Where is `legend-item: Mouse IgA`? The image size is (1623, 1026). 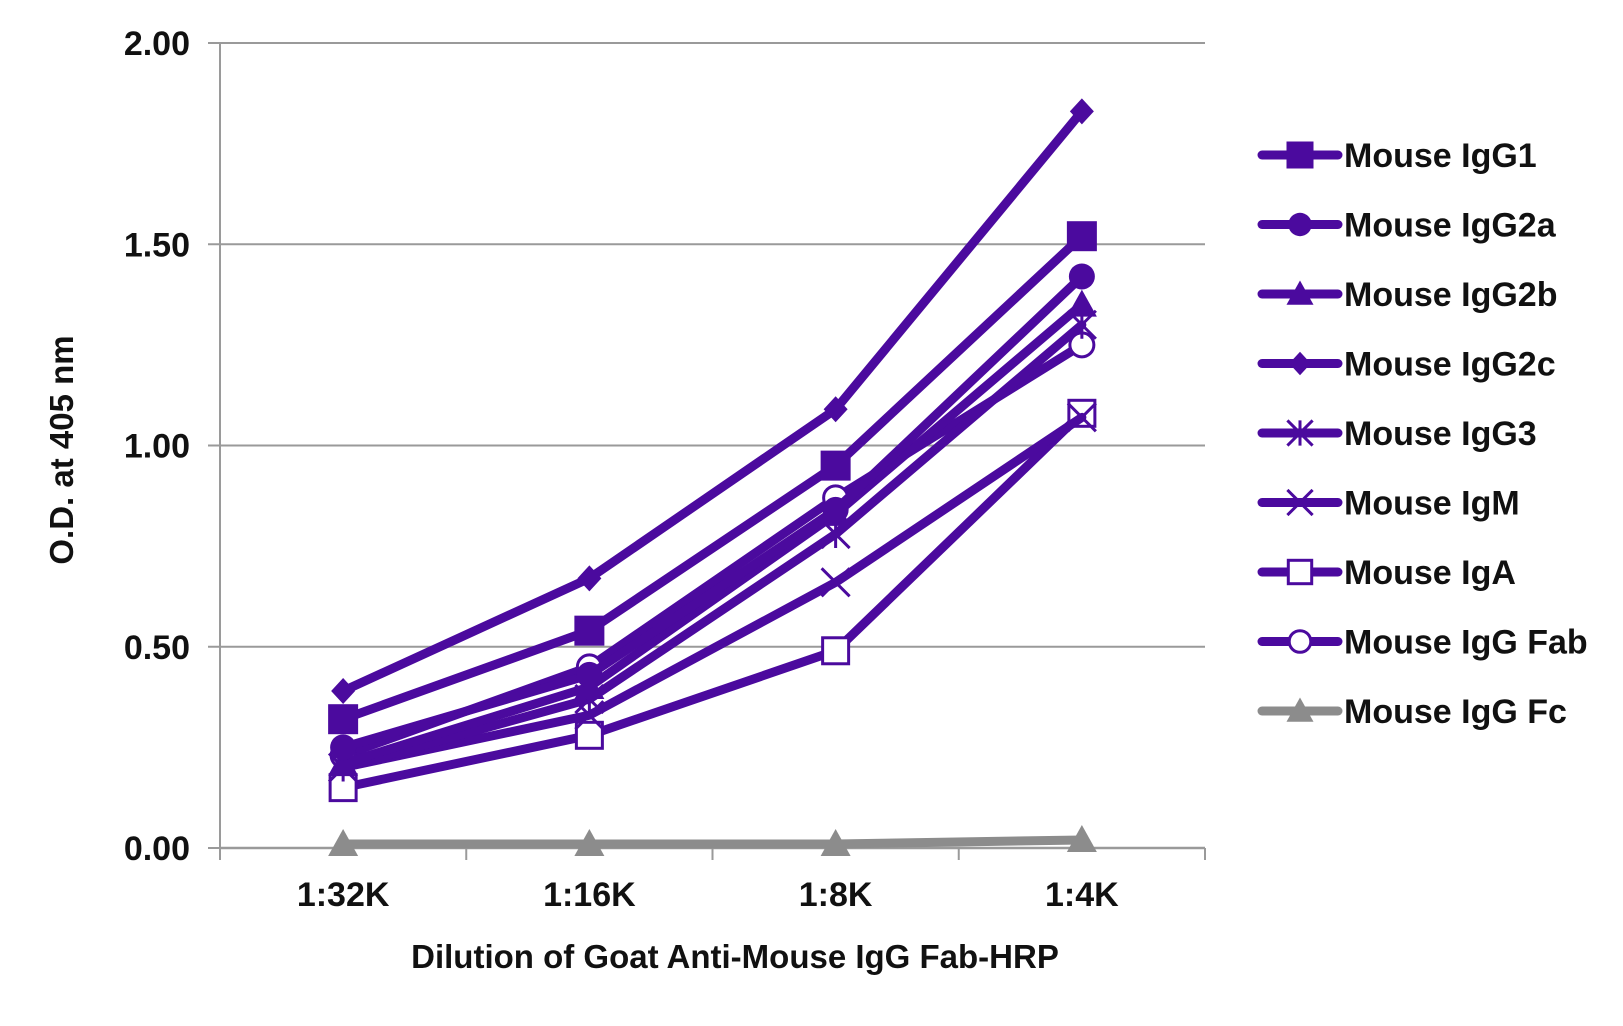 legend-item: Mouse IgA is located at coordinates (1386, 573).